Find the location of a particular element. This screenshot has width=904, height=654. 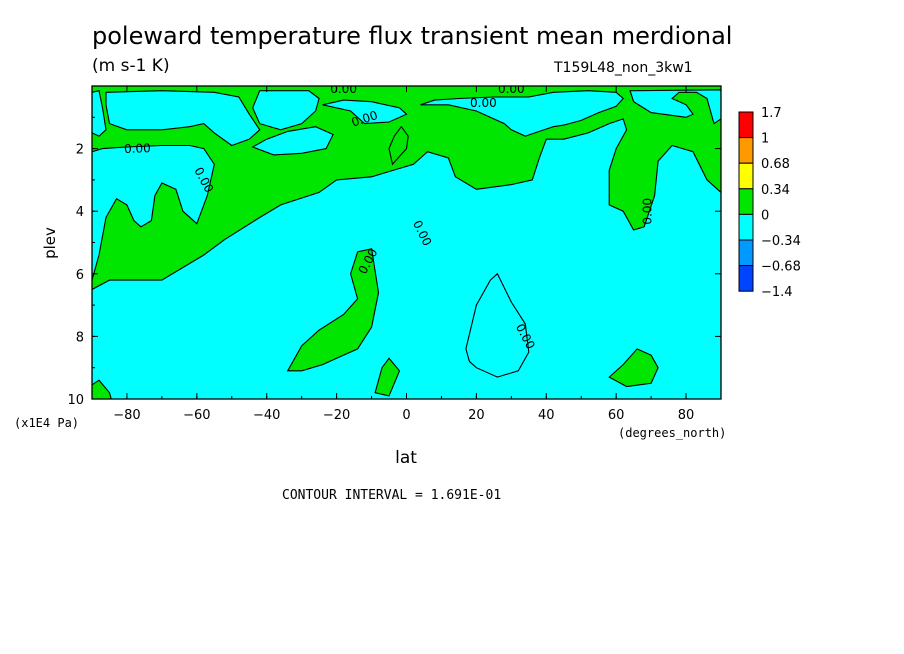

colorbar-level: 0.68 is located at coordinates (775, 164).